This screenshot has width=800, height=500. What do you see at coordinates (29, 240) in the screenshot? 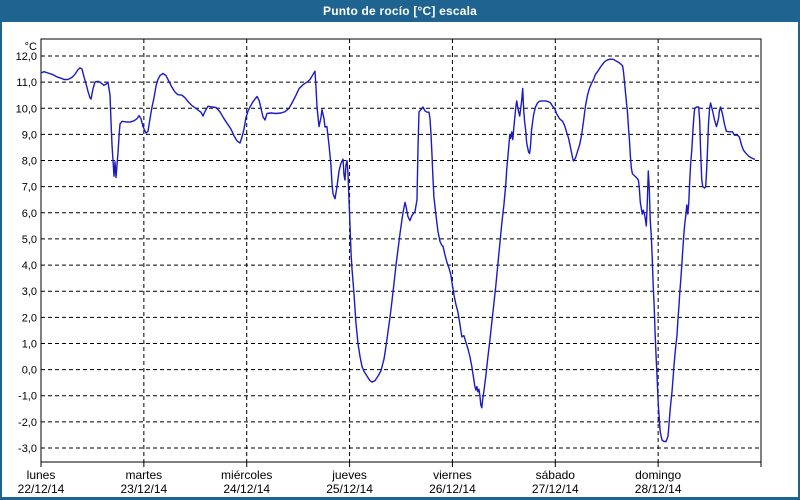
I see `y-axis-tick-label: 5,0` at bounding box center [29, 240].